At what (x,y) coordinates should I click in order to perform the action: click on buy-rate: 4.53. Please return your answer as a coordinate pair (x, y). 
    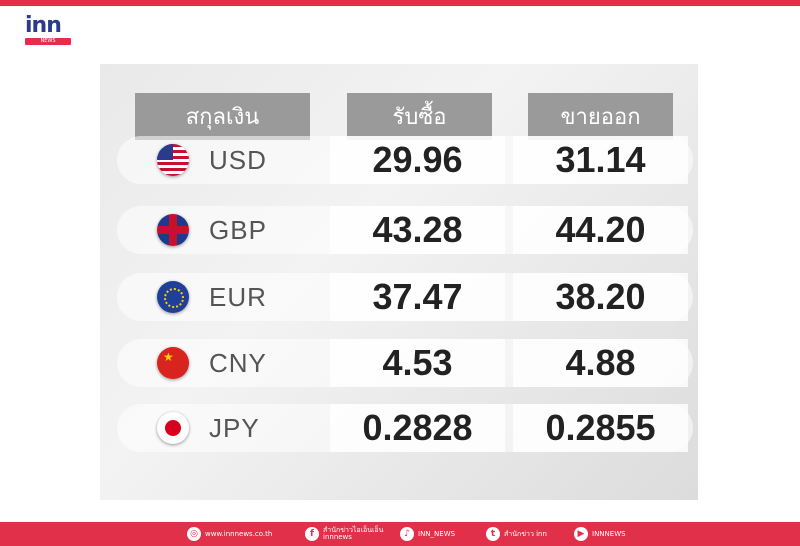
    Looking at the image, I should click on (417, 363).